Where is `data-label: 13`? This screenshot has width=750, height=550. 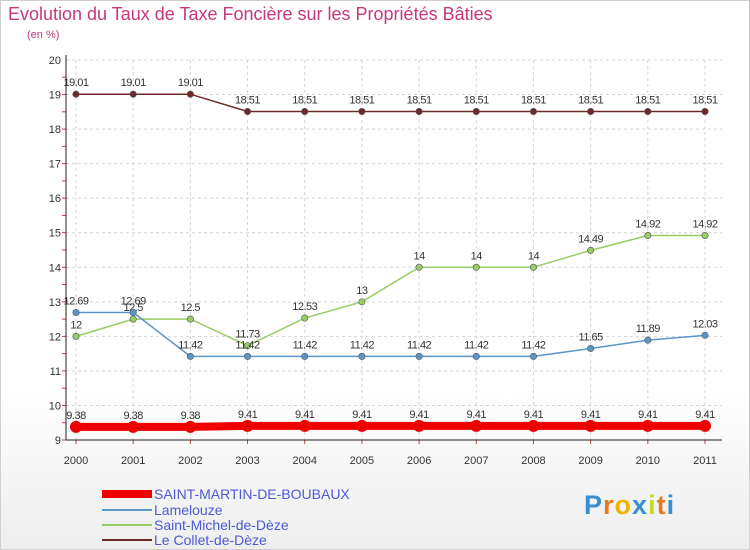 data-label: 13 is located at coordinates (362, 291).